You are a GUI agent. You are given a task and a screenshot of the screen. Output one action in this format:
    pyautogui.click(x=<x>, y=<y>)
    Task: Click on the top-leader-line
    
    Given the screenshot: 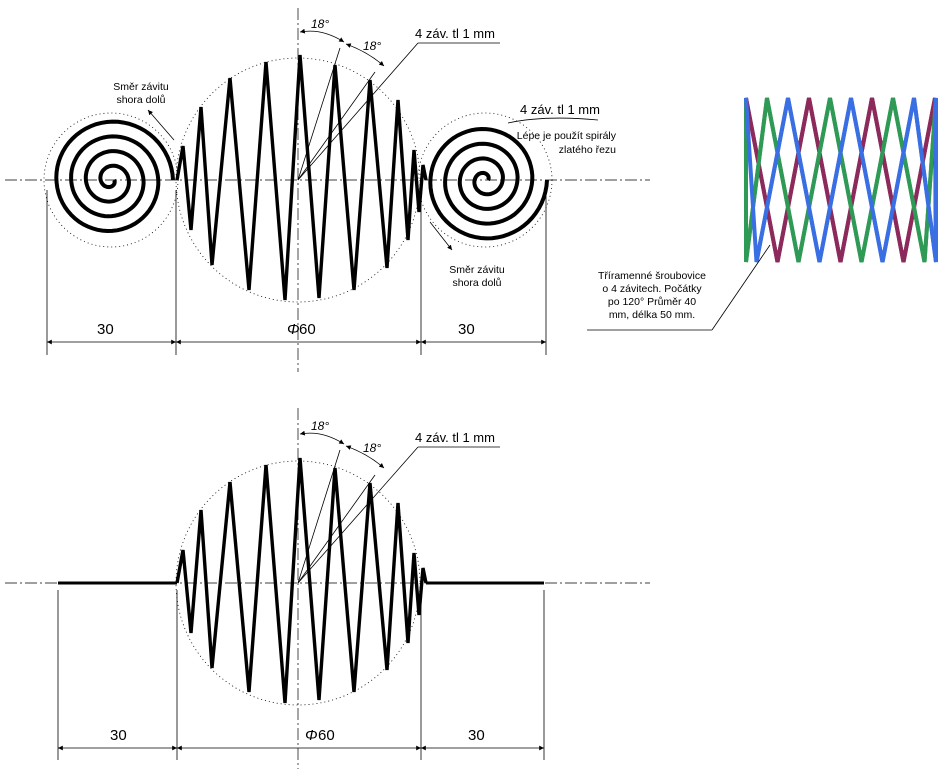 What is the action you would take?
    pyautogui.click(x=358, y=111)
    